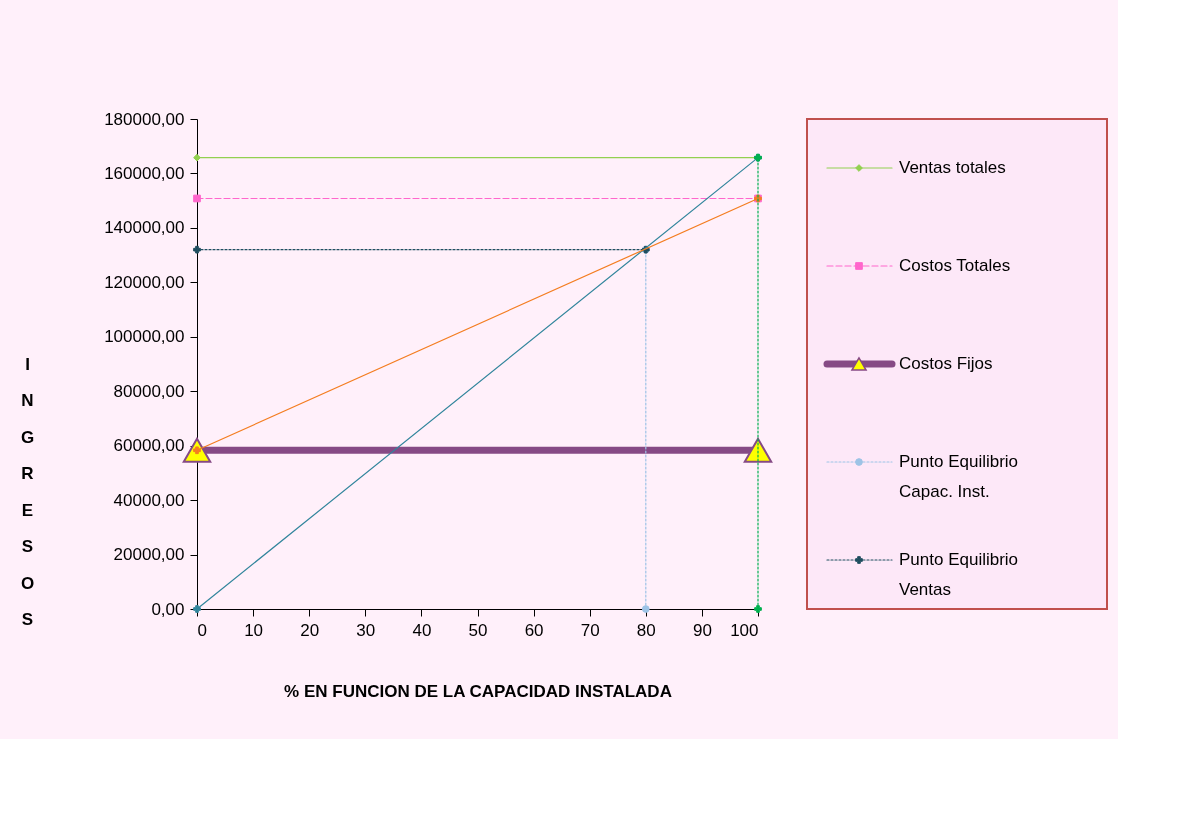 The height and width of the screenshot is (834, 1186). Describe the element at coordinates (168, 609) in the screenshot. I see `y-tick-label: 0,00` at that location.